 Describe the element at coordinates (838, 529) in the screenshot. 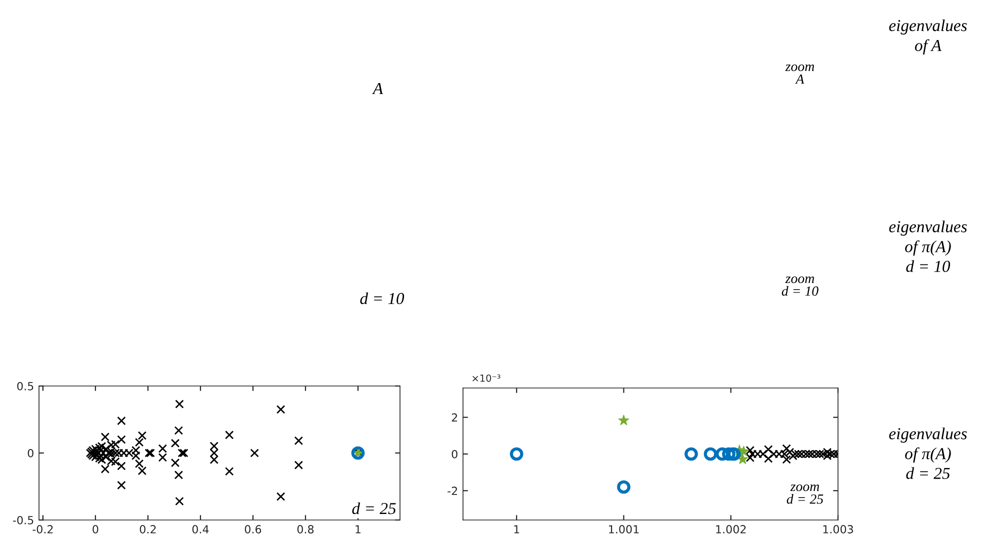

I see `x-tick-label: 1.003` at that location.